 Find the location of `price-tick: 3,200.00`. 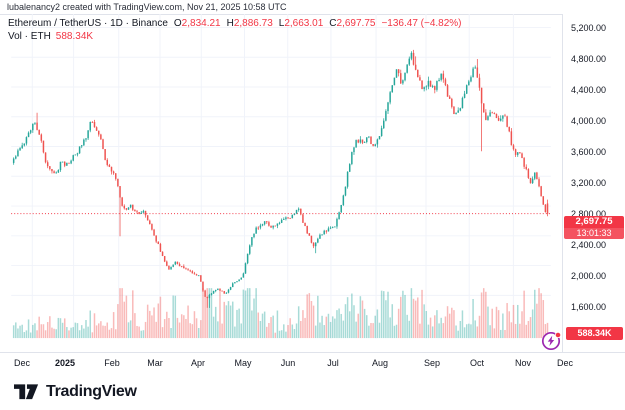

price-tick: 3,200.00 is located at coordinates (589, 182).